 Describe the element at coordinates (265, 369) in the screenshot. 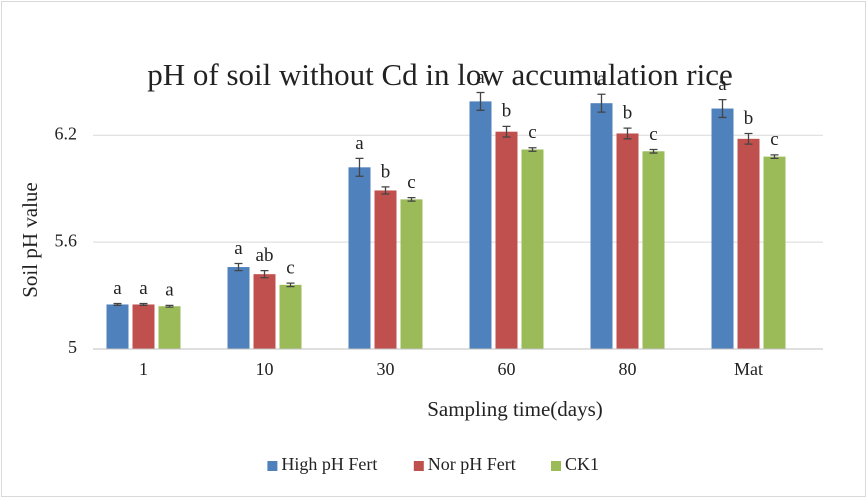

I see `x-tick-label: 10` at that location.